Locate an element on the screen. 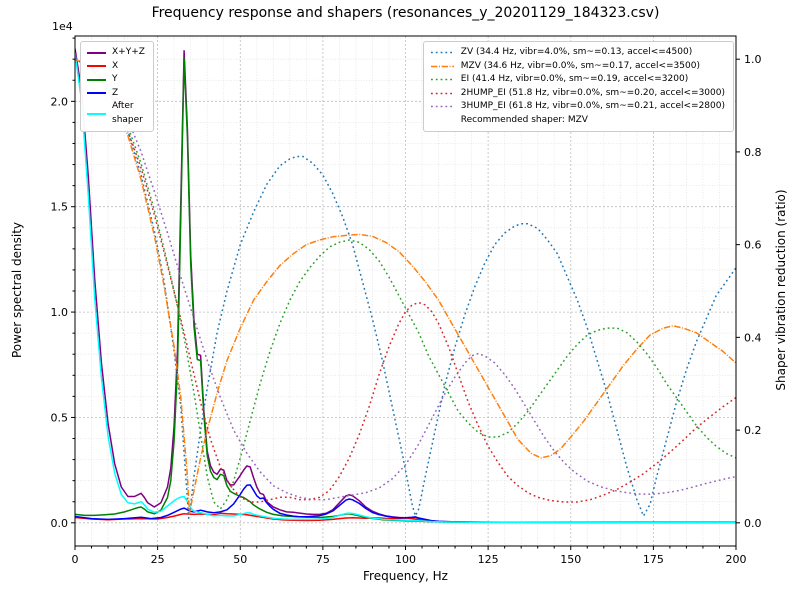 Image resolution: width=800 pixels, height=600 pixels. legend-item: X is located at coordinates (116, 67).